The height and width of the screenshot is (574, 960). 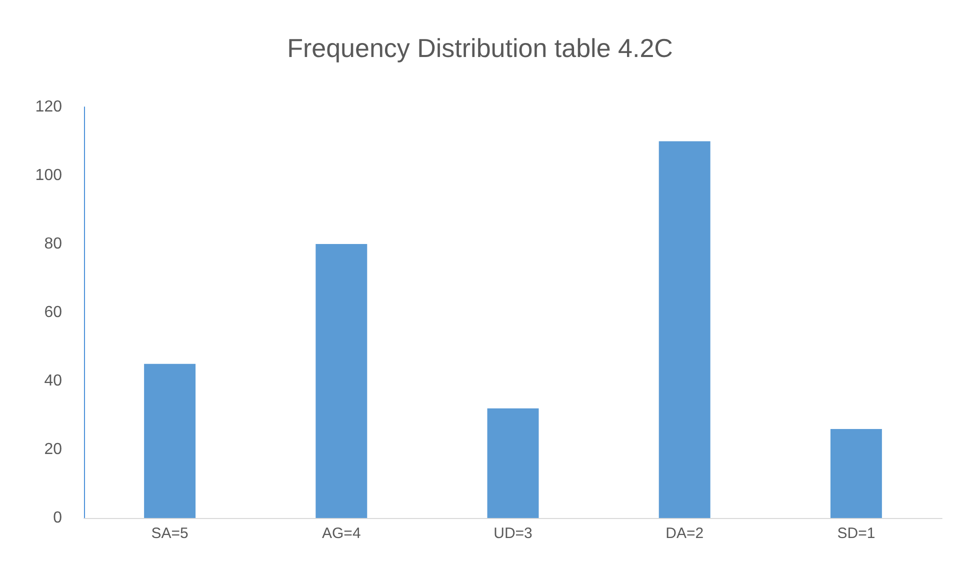 I want to click on x-tick-label: SA=5, so click(x=169, y=533).